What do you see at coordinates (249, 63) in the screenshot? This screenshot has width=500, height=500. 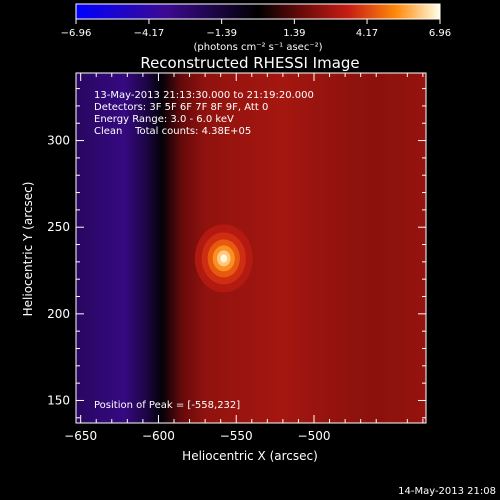 I see `chart-title: Reconstructed RHESSI Image` at bounding box center [249, 63].